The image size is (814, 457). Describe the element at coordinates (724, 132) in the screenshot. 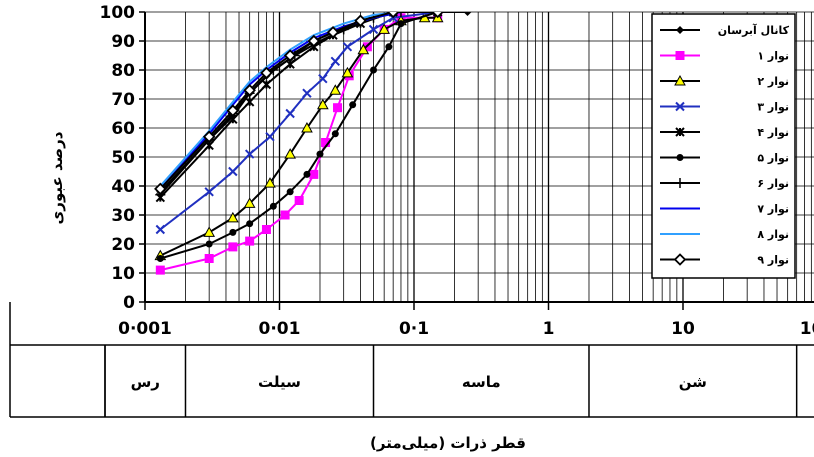

I see `legend-entry: نوار ۴` at that location.